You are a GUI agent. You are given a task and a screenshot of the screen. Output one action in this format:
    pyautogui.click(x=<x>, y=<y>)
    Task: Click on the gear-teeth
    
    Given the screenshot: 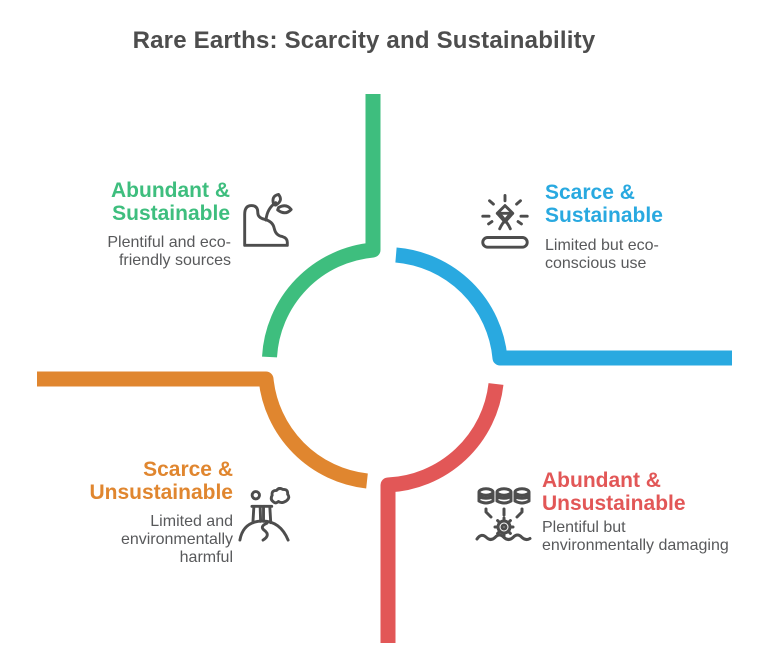 What is the action you would take?
    pyautogui.click(x=504, y=527)
    